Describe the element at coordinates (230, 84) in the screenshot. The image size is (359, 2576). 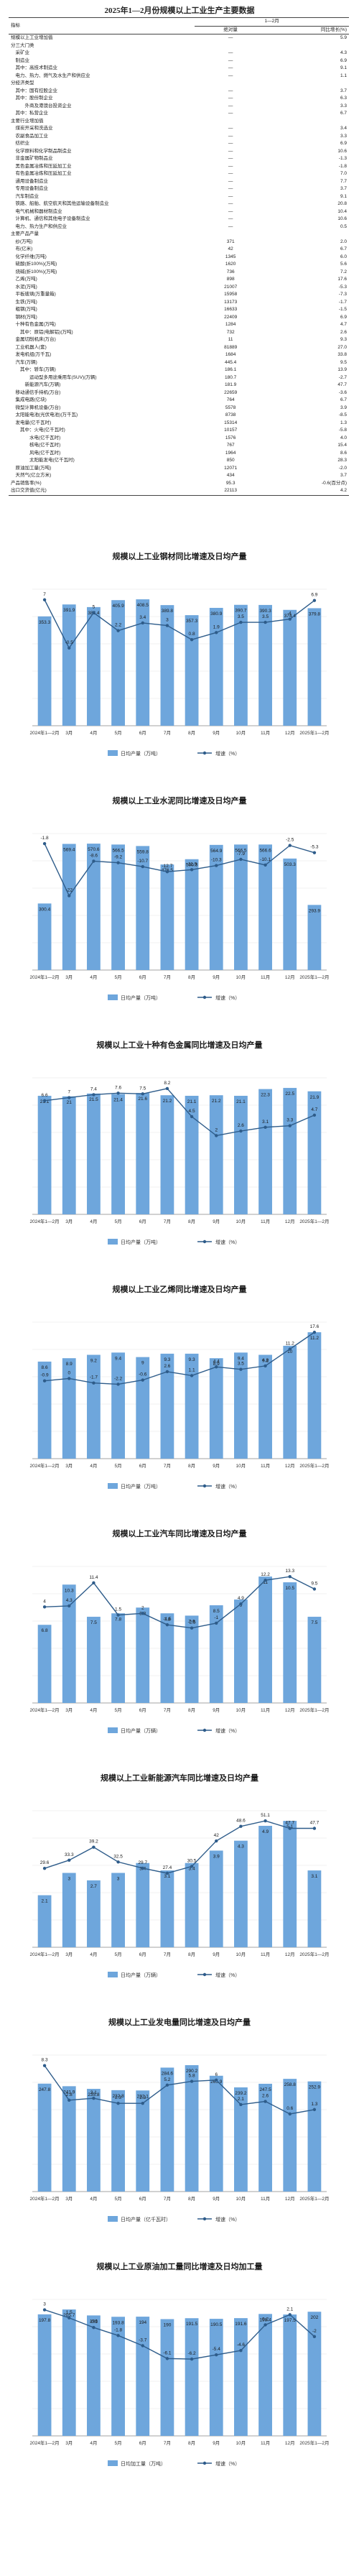
I see `absolute-value-cell` at that location.